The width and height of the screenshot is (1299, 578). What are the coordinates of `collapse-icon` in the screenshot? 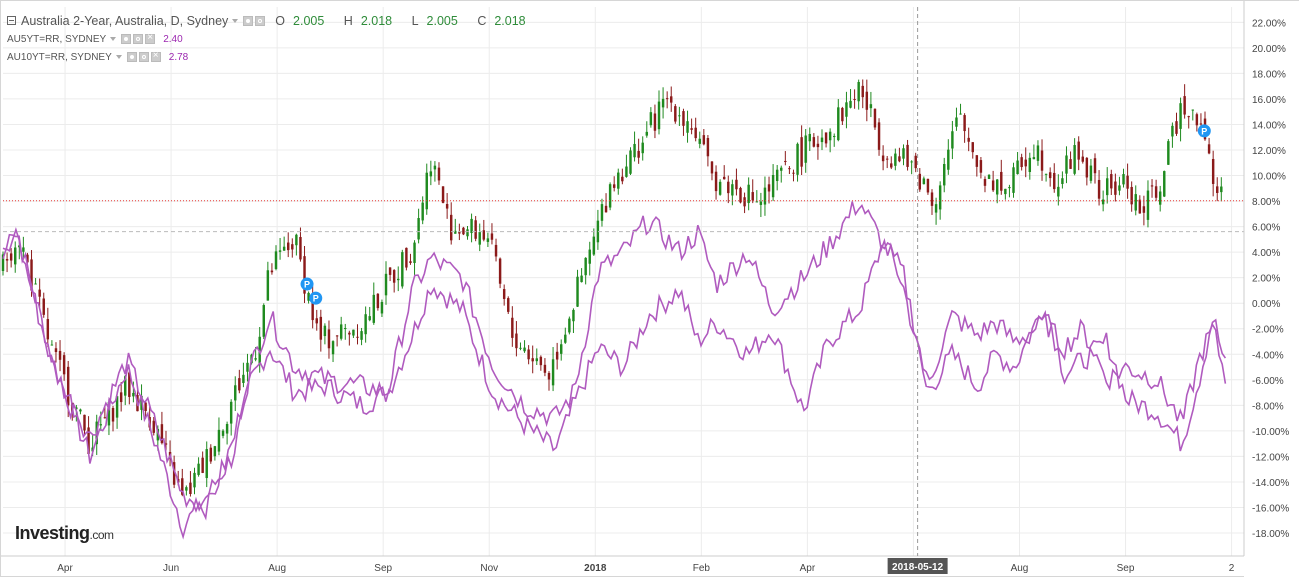 It's located at (11, 20).